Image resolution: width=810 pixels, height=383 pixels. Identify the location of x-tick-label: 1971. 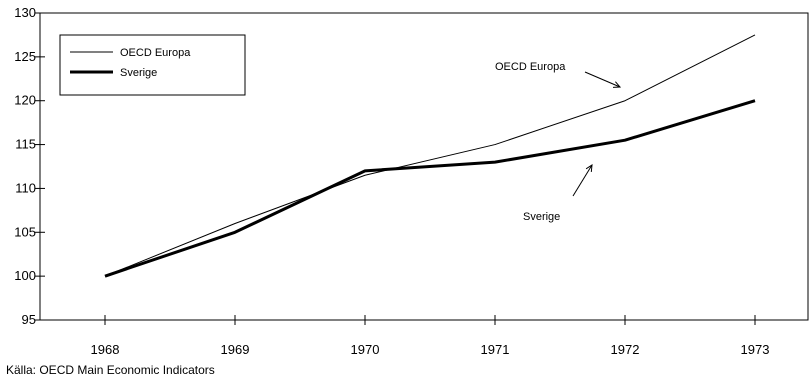
(495, 349).